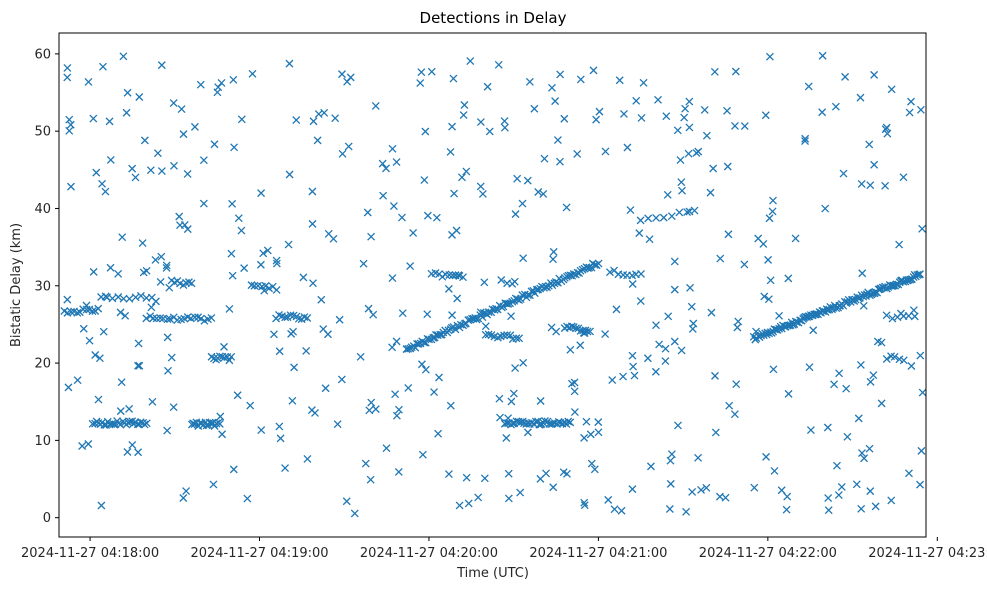  Describe the element at coordinates (46, 286) in the screenshot. I see `y-axis-ticks: 0 10 20 30 40 50 60` at that location.